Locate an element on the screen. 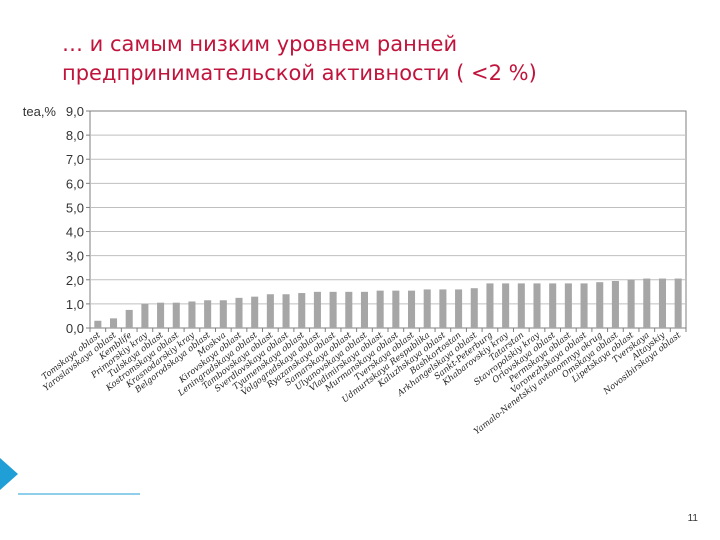 This screenshot has width=720, height=540. slide-title-line-2: предпринимательской активности ( <2 %) is located at coordinates (299, 73).